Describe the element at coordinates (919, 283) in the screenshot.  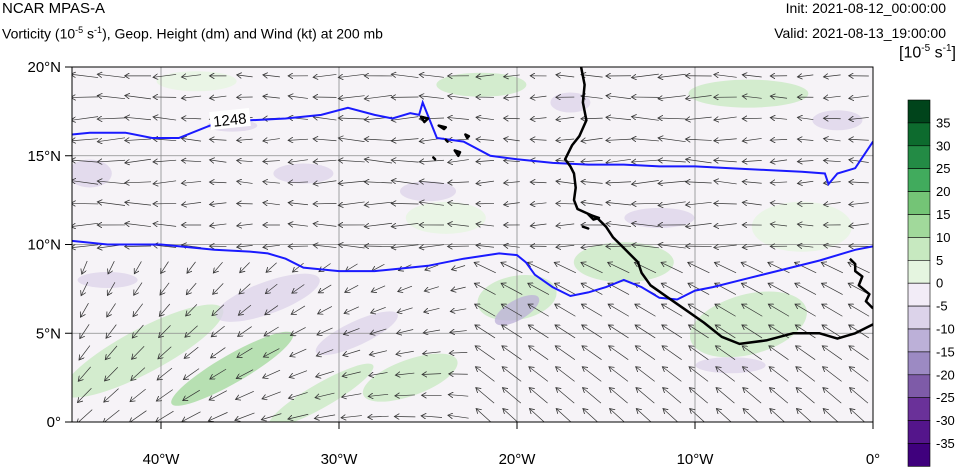
I see `colorbar` at that location.